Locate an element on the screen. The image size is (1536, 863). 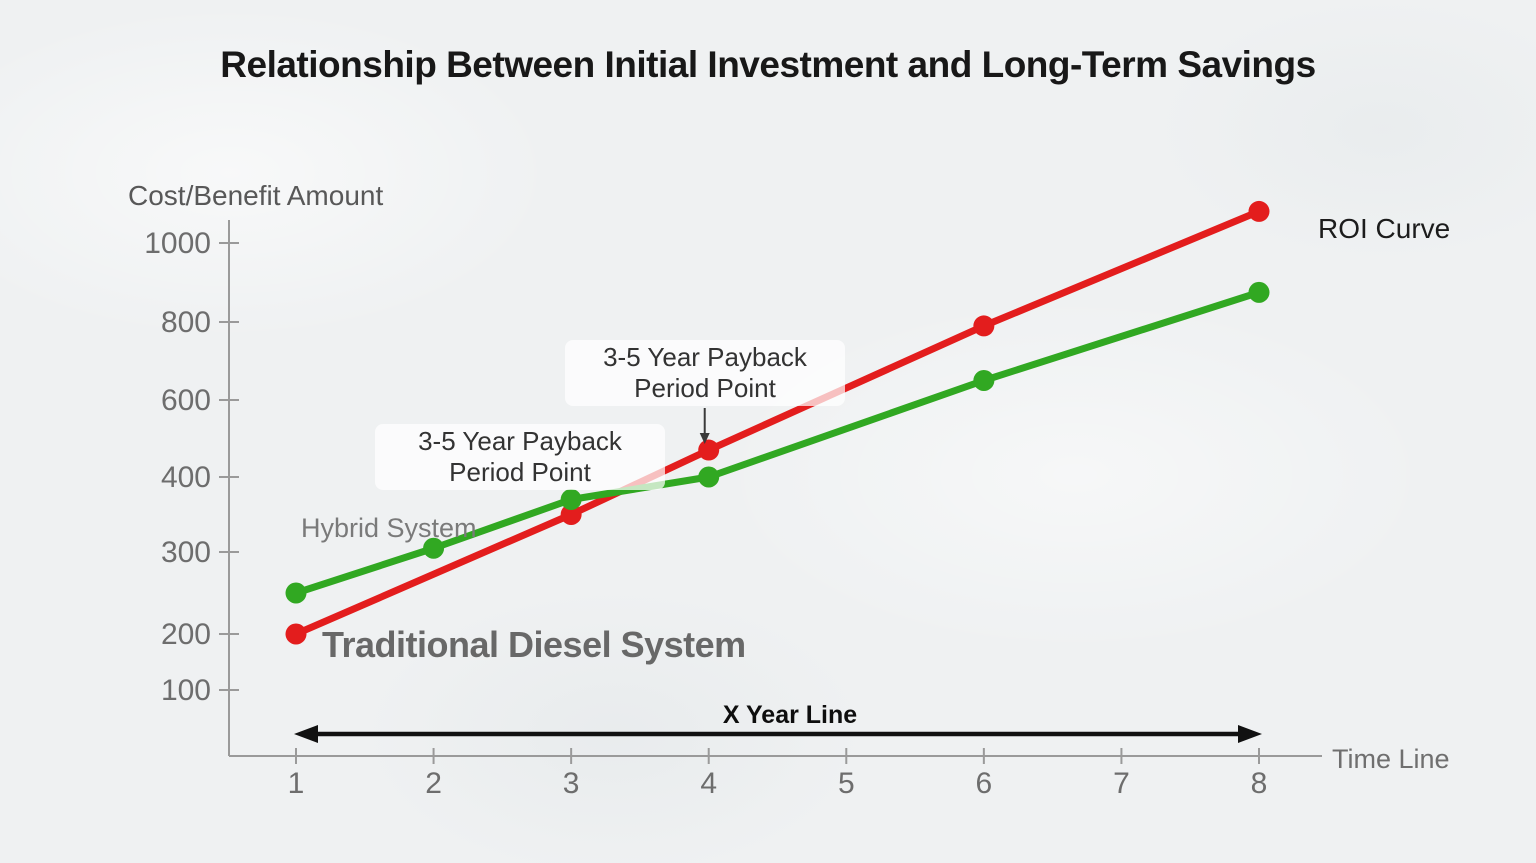
y-tick-label: 600 is located at coordinates (186, 400).